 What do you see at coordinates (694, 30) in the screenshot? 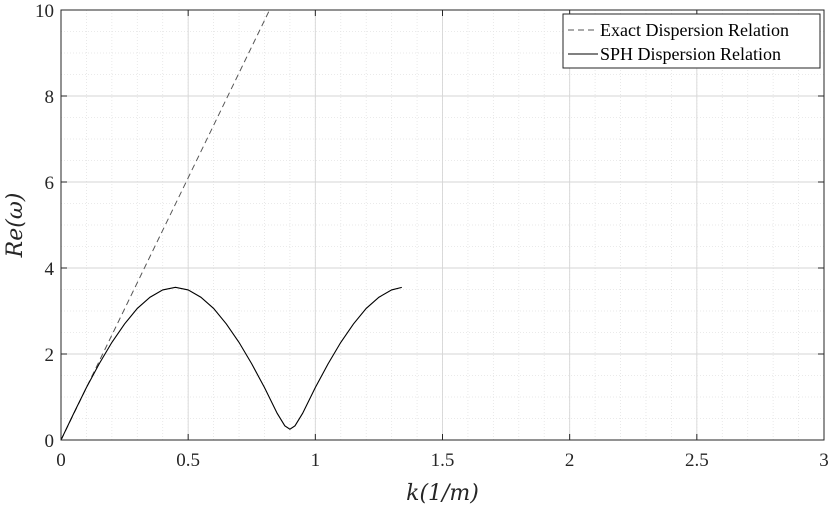
I see `legend-label-exact: Exact Dispersion Relation` at bounding box center [694, 30].